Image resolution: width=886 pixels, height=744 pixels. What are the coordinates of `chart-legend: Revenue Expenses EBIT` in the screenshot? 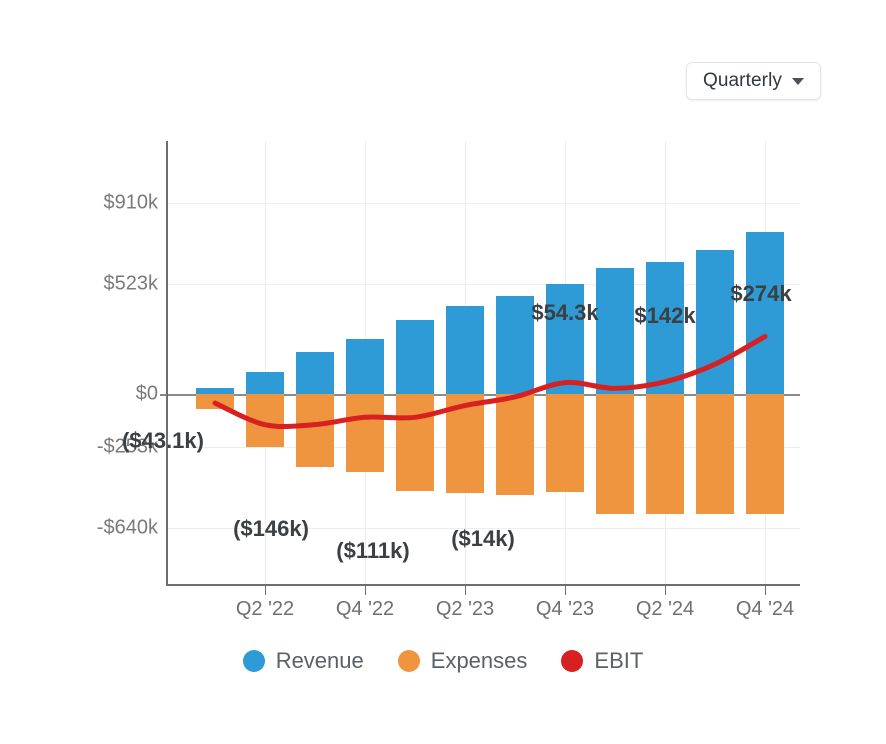 It's located at (443, 661).